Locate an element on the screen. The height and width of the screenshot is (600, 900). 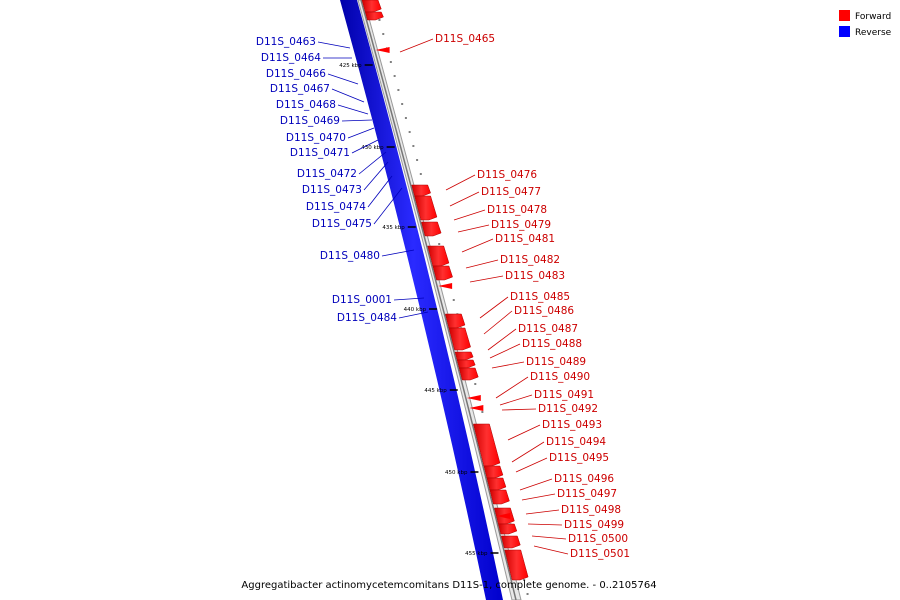
forward-gene-label: D11S_0497 is located at coordinates (587, 494).